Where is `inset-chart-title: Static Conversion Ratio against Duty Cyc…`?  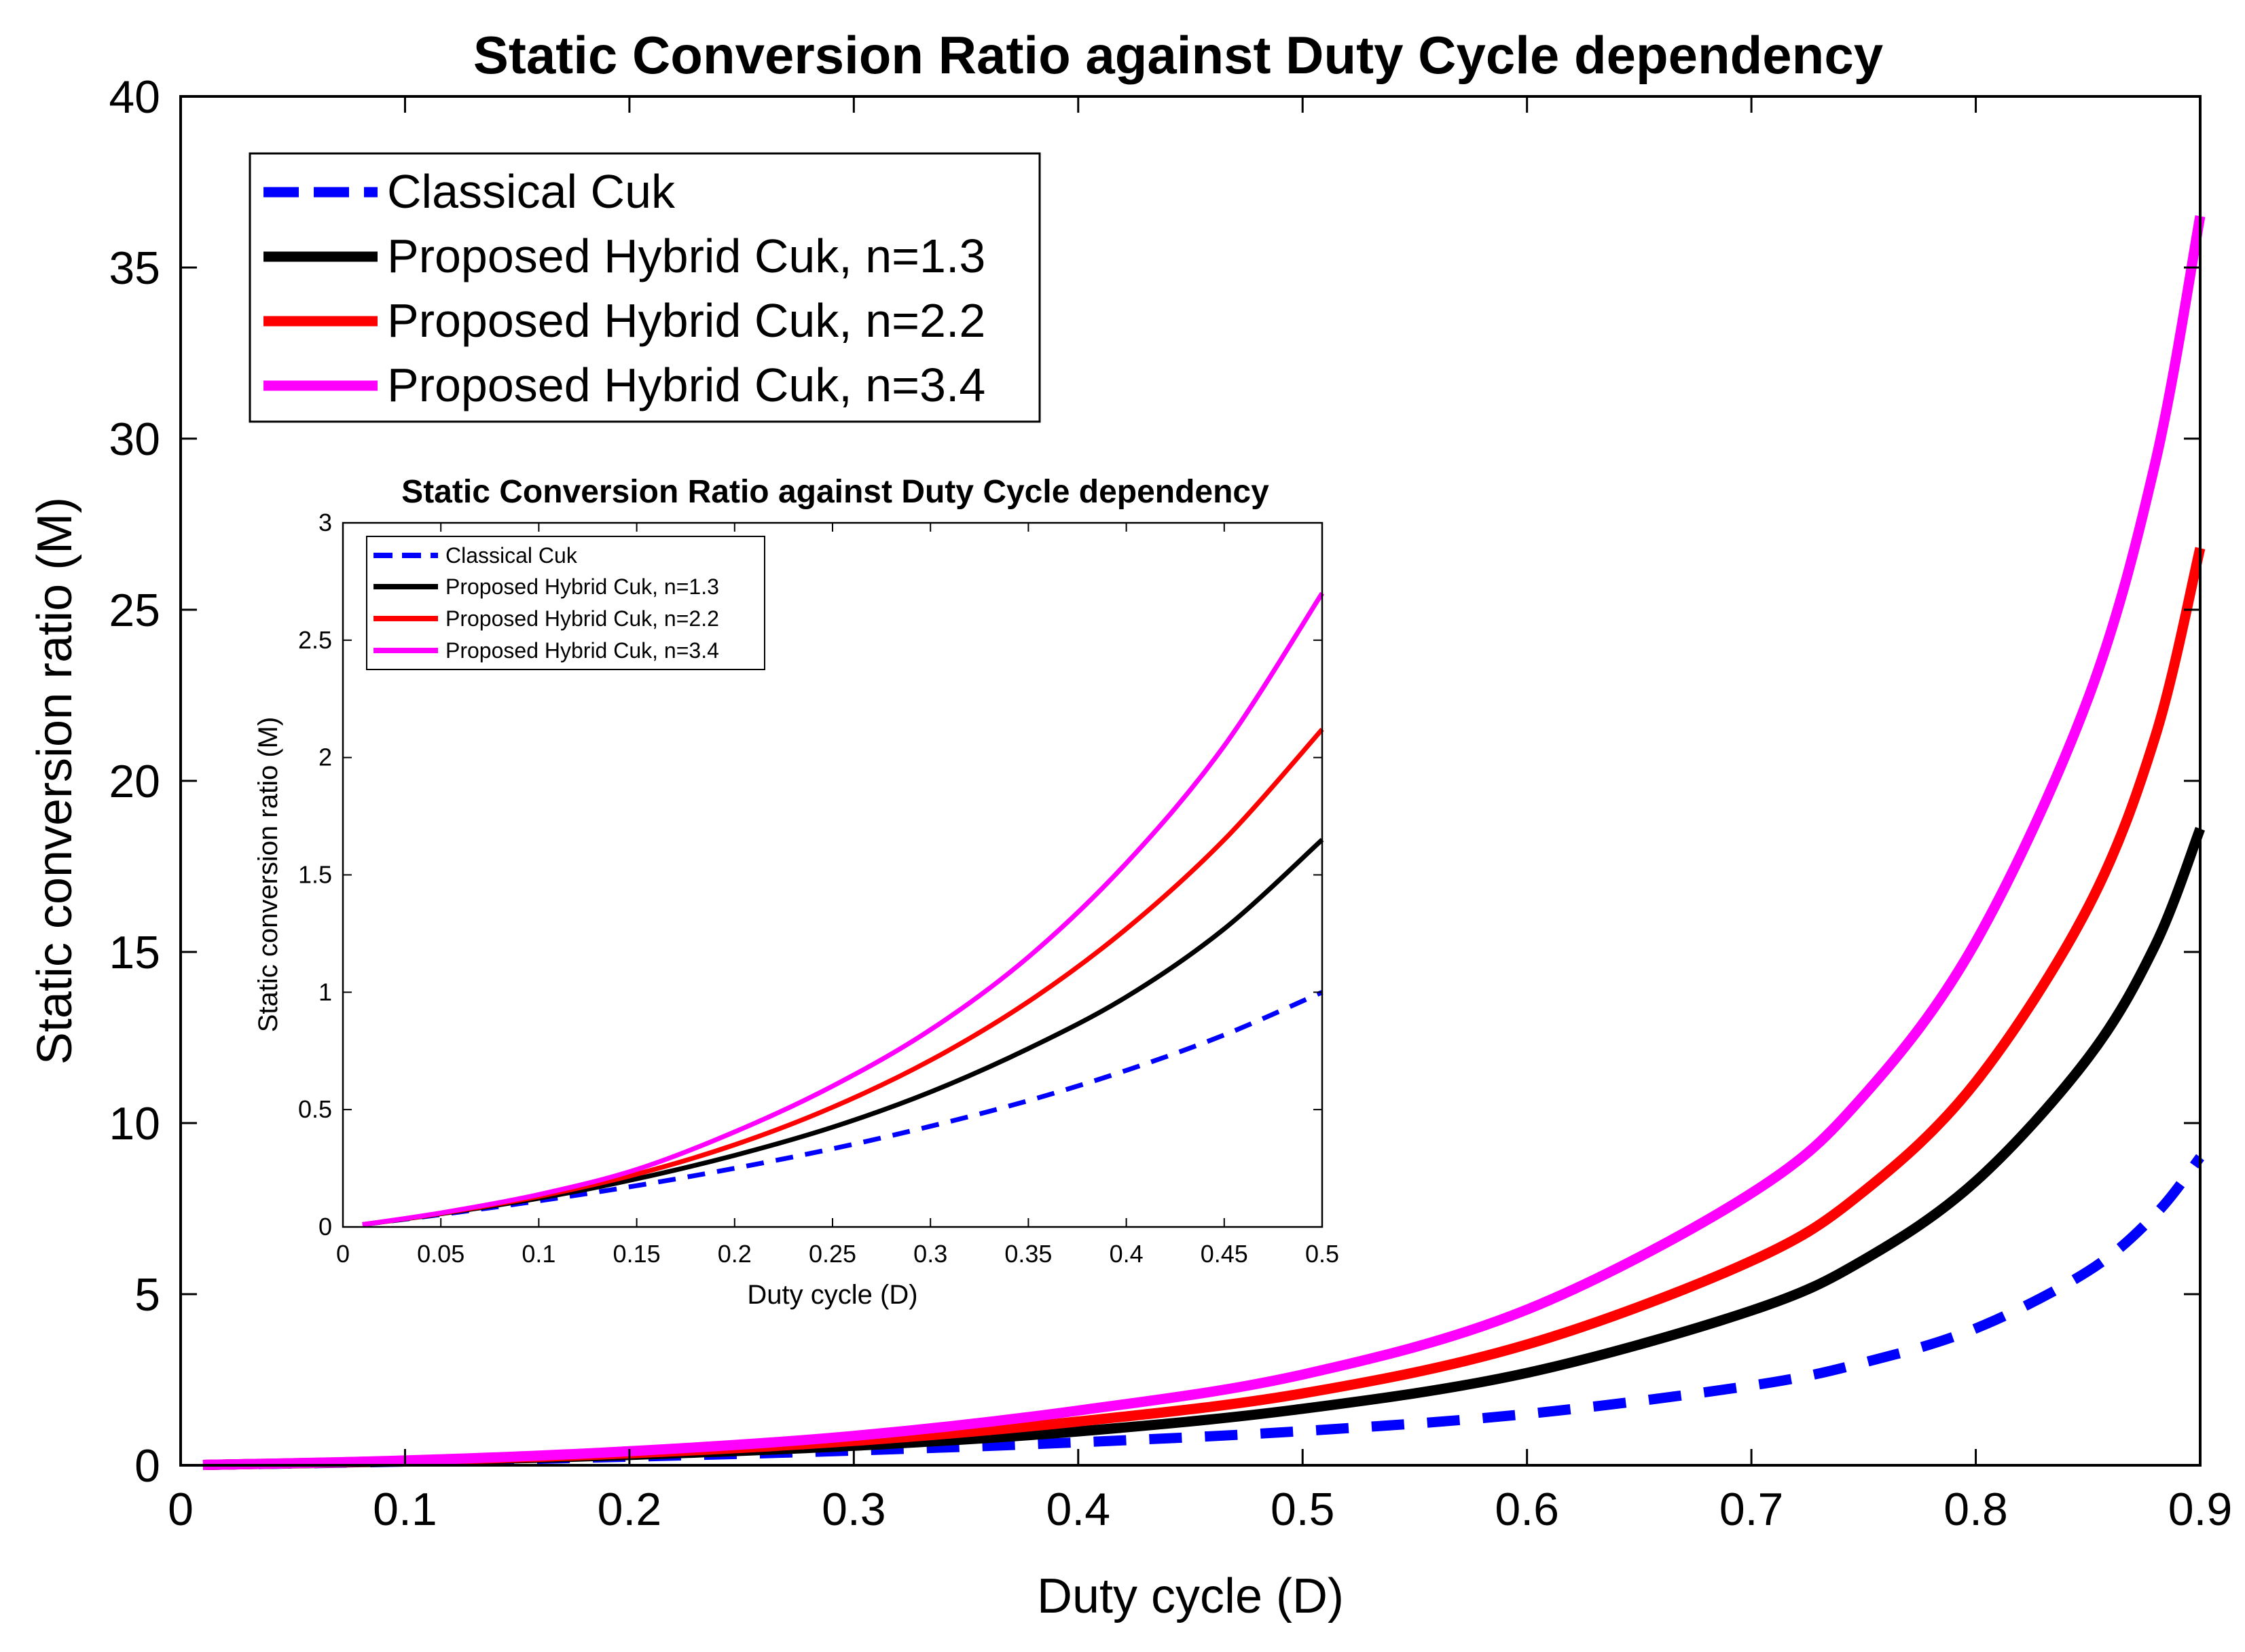 inset-chart-title: Static Conversion Ratio against Duty Cyc… is located at coordinates (835, 492).